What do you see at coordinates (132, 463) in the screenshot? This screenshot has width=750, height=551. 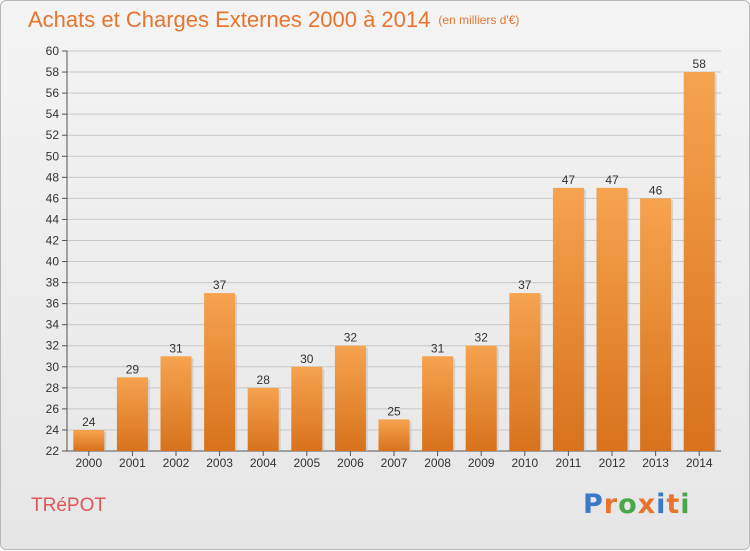 I see `x-tick-label: 2001` at bounding box center [132, 463].